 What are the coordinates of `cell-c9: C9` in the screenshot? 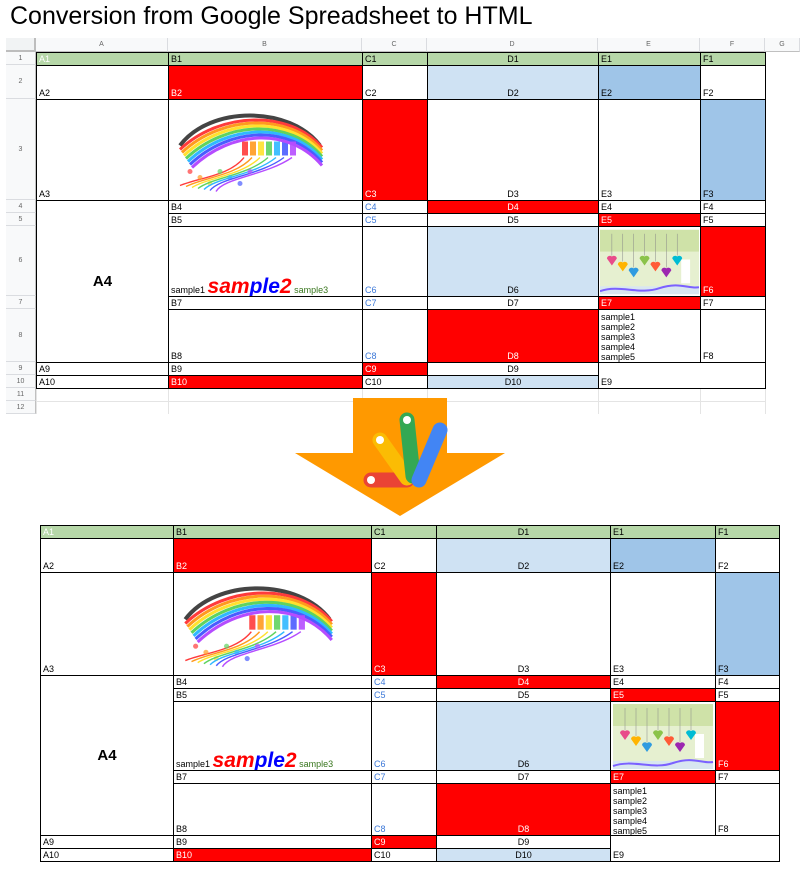 It's located at (395, 369).